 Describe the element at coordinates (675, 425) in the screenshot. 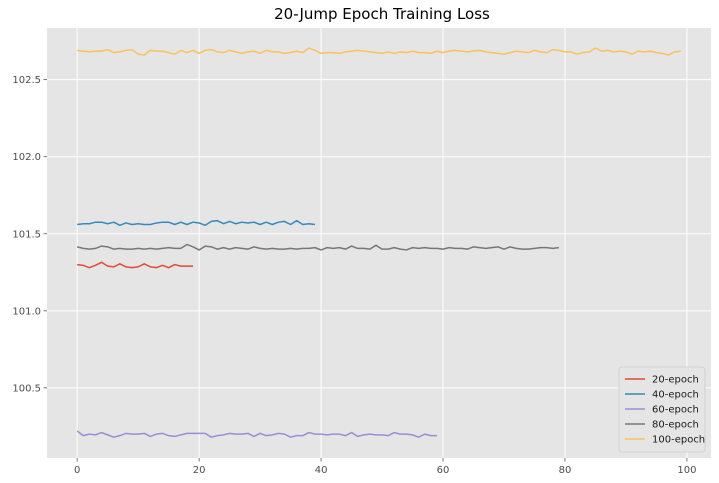

I see `legend-label: 80-epoch` at that location.